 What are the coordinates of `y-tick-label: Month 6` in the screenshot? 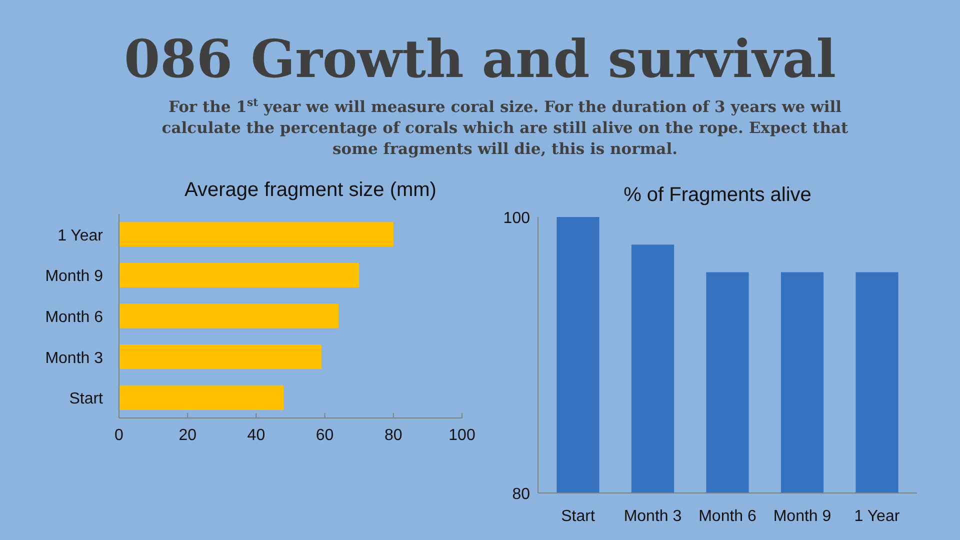 It's located at (74, 317).